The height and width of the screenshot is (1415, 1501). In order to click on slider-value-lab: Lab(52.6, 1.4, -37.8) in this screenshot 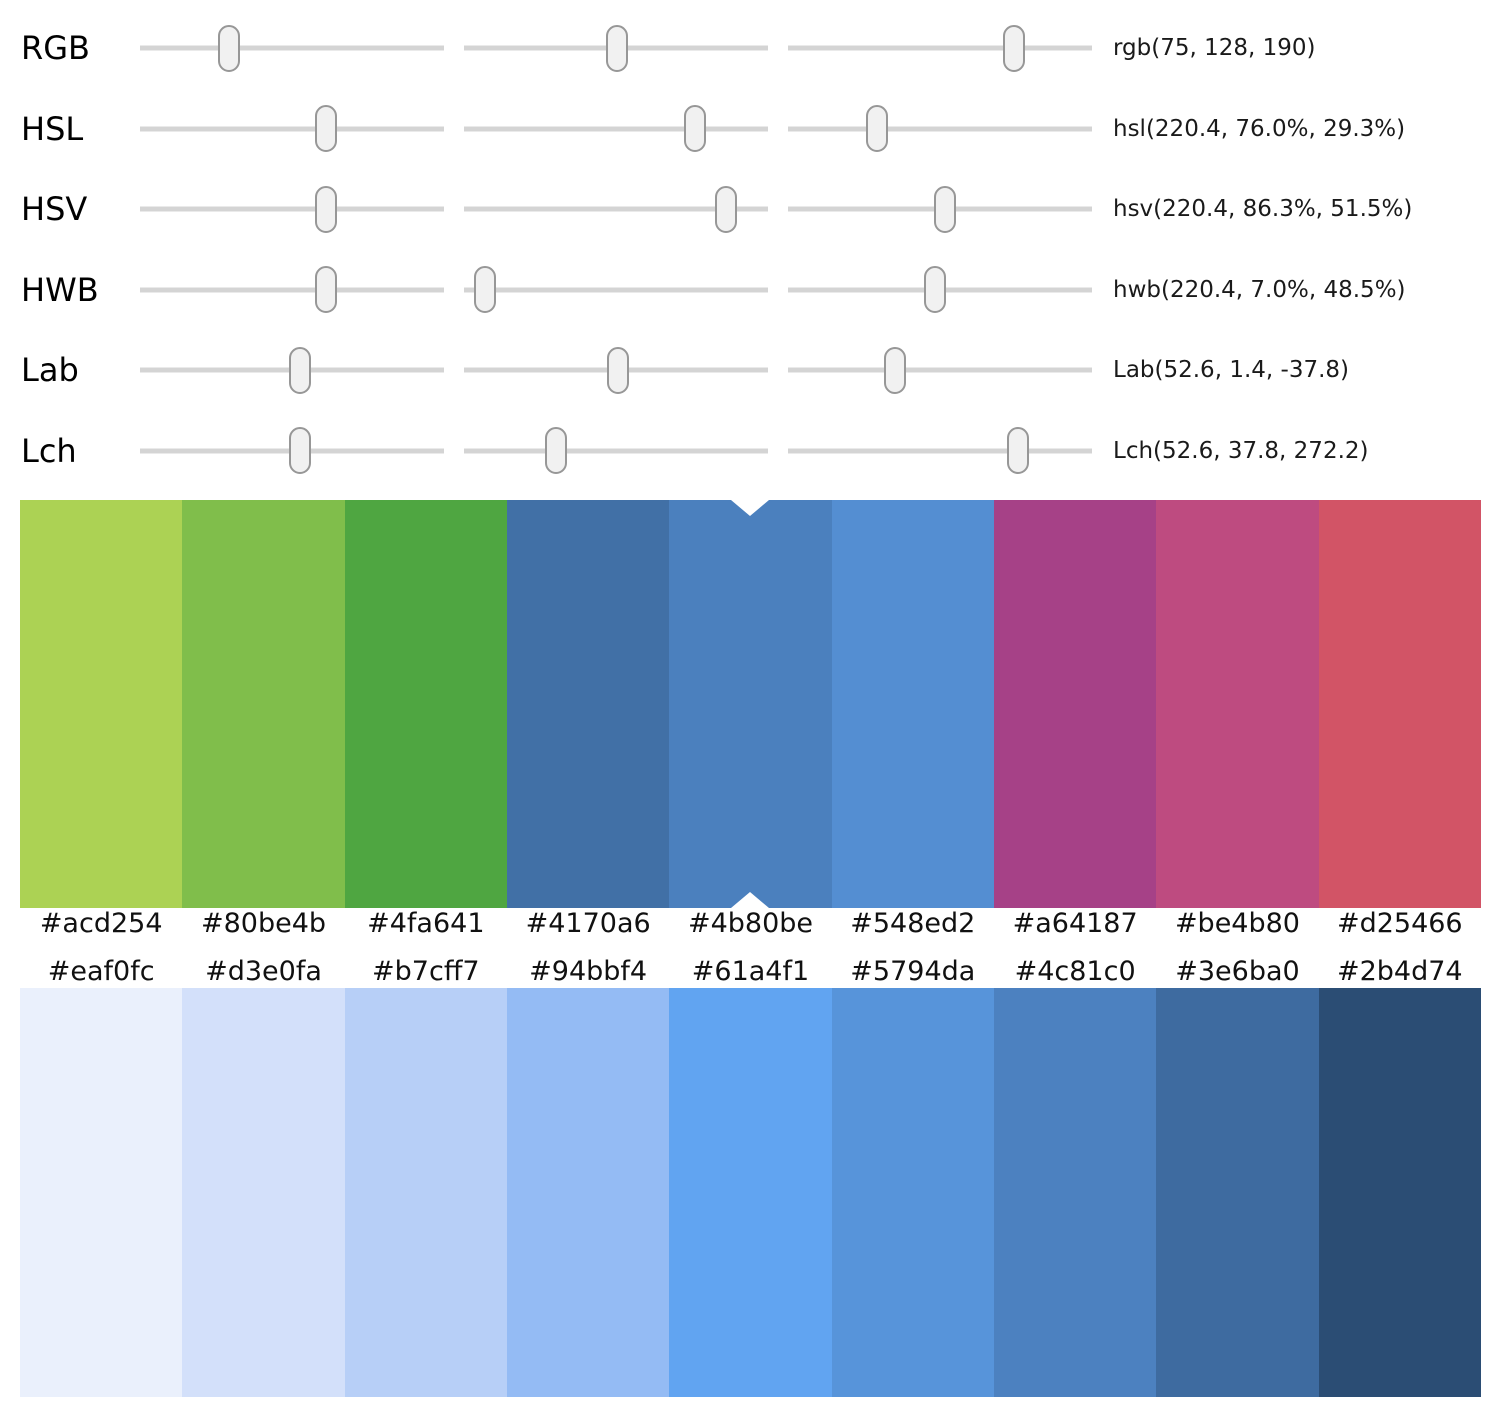, I will do `click(1231, 370)`.